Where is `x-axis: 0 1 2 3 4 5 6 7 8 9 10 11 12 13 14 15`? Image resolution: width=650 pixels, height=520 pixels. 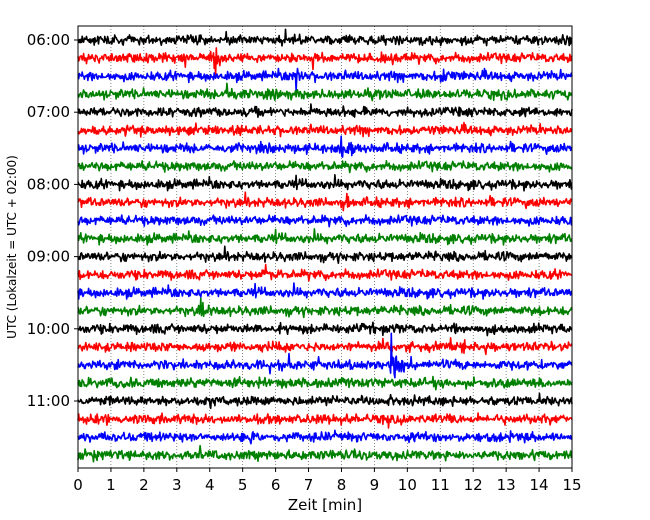
x-axis: 0 1 2 3 4 5 6 7 8 9 10 11 12 13 14 15 is located at coordinates (327, 481).